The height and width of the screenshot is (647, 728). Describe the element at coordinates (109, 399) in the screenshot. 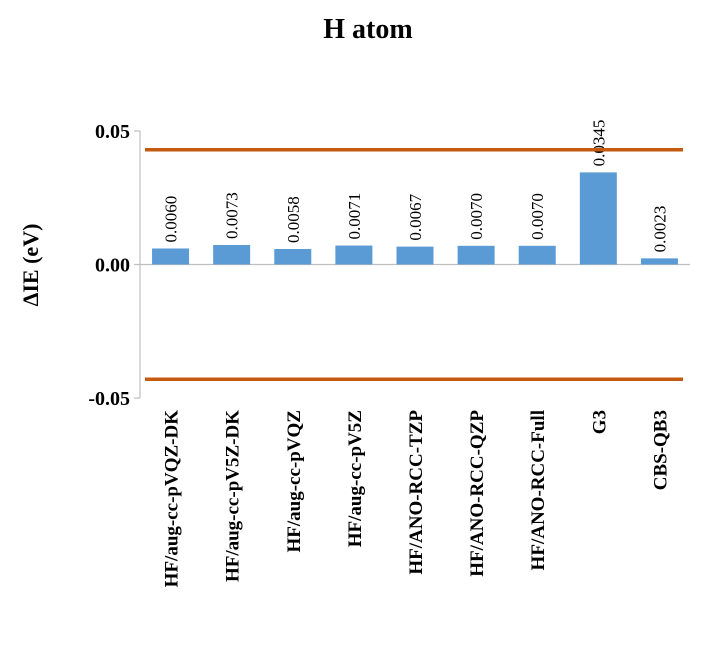

I see `y-tick-label: -0.05` at that location.